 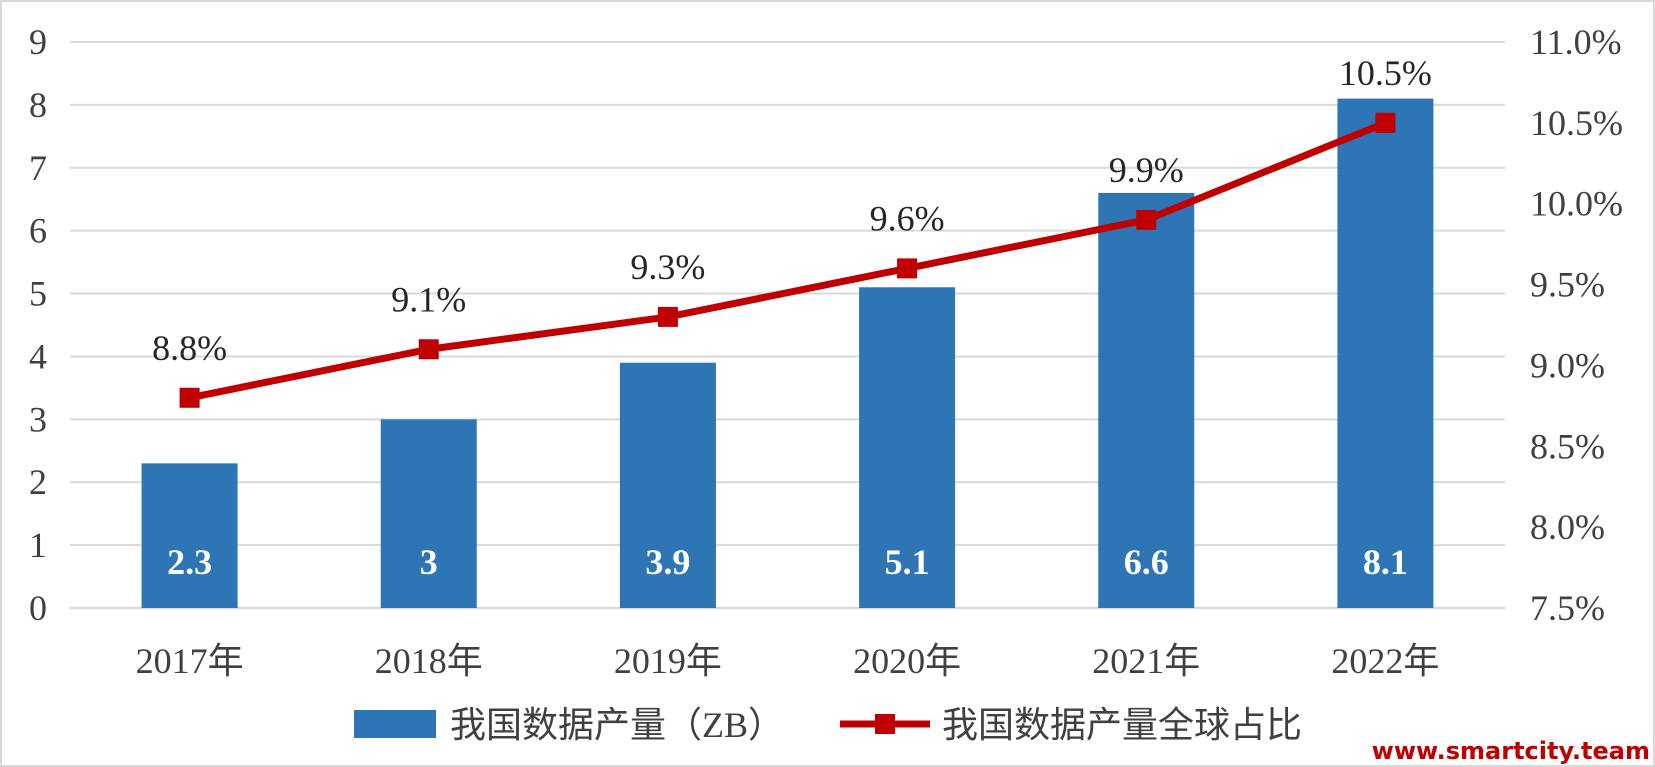 What do you see at coordinates (1567, 446) in the screenshot?
I see `y-right-tick-label: 8.5%` at bounding box center [1567, 446].